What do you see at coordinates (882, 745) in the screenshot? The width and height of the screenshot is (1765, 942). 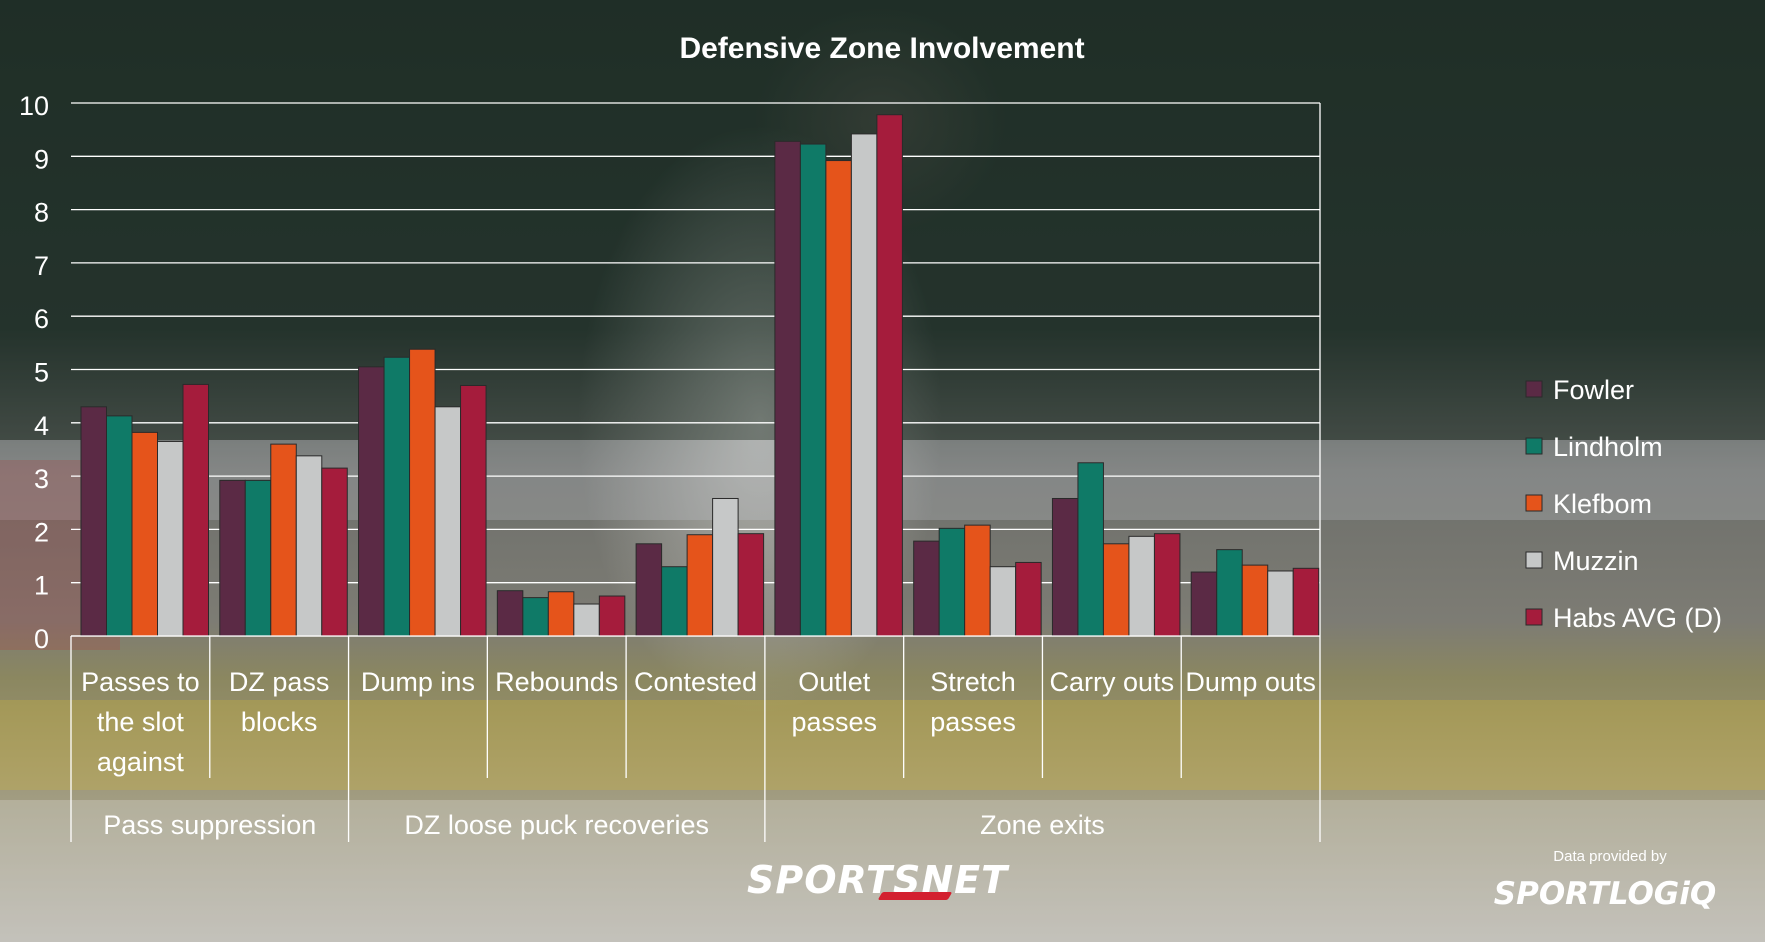 I see `background-kickplate` at bounding box center [882, 745].